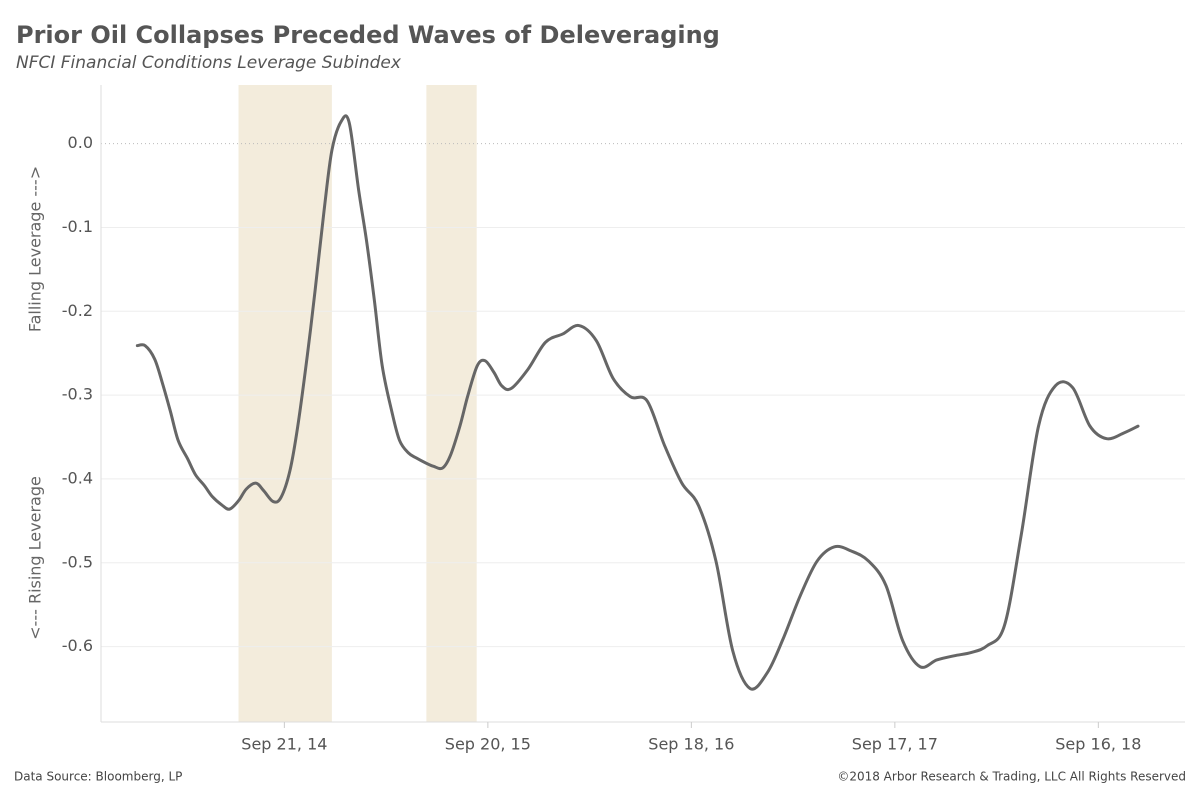  Describe the element at coordinates (98, 777) in the screenshot. I see `source-note: Data Source: Bloomberg, LP` at that location.